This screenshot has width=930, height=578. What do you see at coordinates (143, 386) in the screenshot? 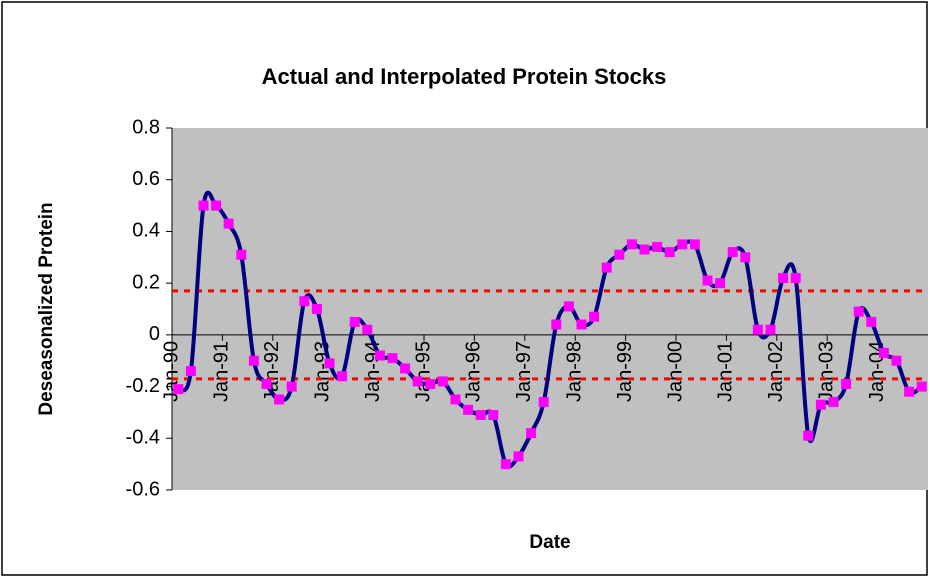
I see `y-tick-label: -0.2` at bounding box center [143, 386].